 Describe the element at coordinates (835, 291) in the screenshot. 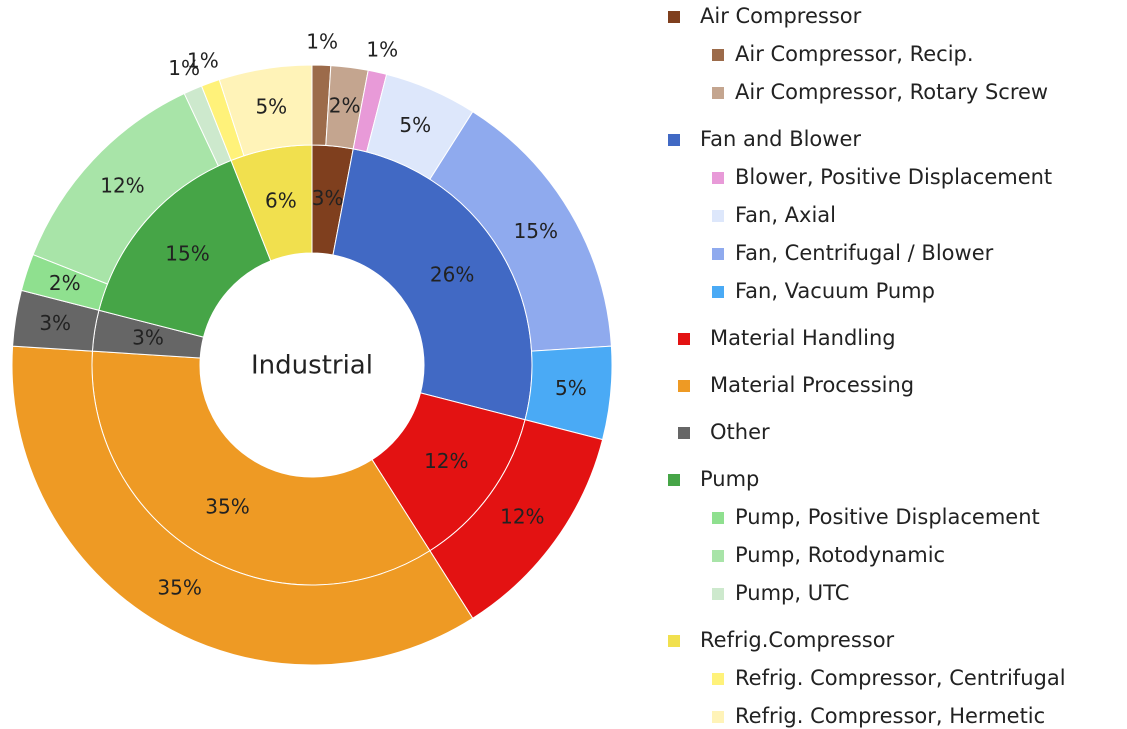

I see `legend-label: Fan, Vacuum Pump` at that location.